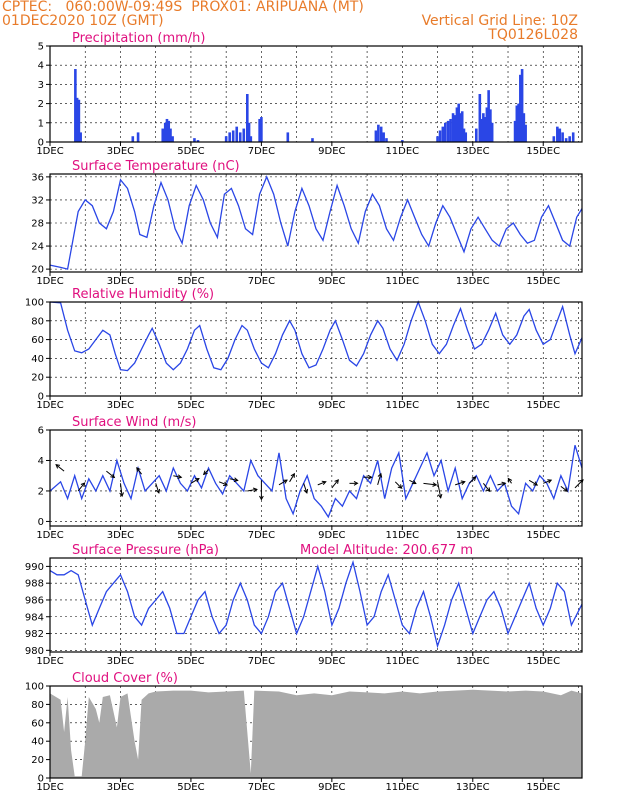 This screenshot has height=800, width=618. What do you see at coordinates (156, 166) in the screenshot?
I see `panel-title: Surface Temperature (nC)` at bounding box center [156, 166].